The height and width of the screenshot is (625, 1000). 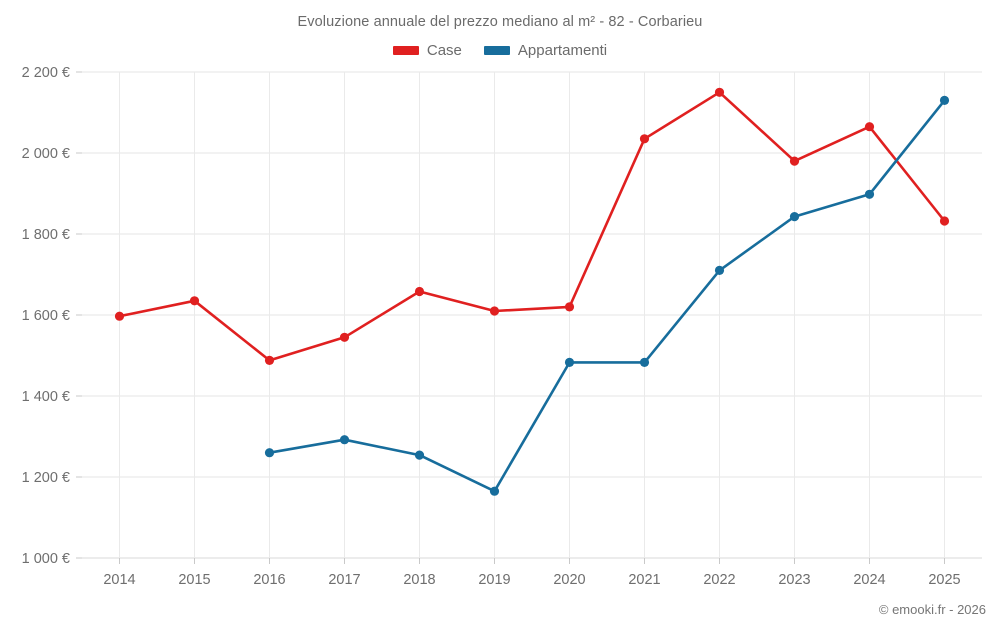 I want to click on legend-swatch-appartamenti, so click(x=496, y=50).